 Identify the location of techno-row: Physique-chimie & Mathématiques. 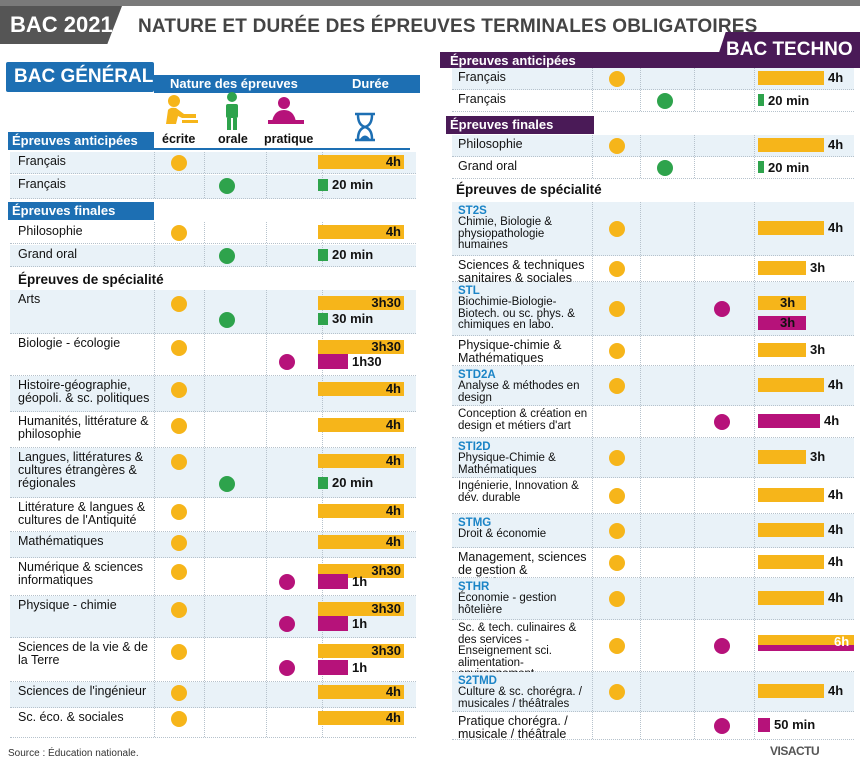
(653, 351).